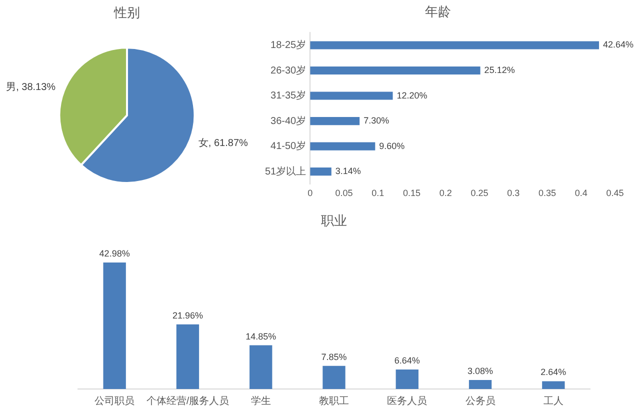  I want to click on data-label: 42.64%, so click(618, 45).